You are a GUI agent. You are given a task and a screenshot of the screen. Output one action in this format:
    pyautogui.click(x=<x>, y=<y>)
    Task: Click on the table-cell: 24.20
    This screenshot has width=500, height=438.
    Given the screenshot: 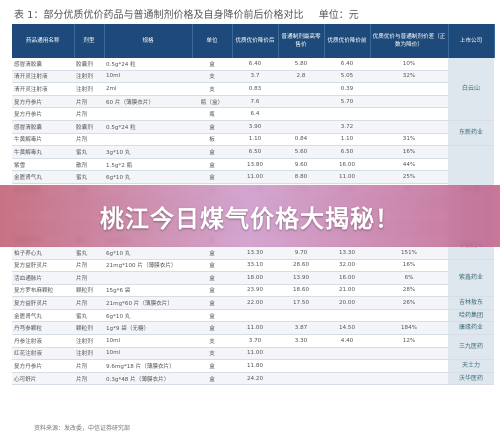 What is the action you would take?
    pyautogui.click(x=255, y=379)
    